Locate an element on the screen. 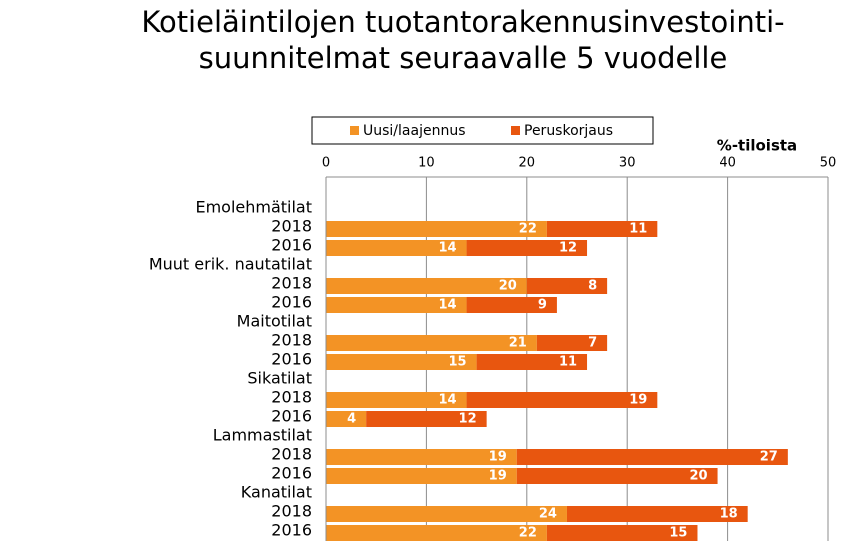  value-label: 18 is located at coordinates (729, 514).